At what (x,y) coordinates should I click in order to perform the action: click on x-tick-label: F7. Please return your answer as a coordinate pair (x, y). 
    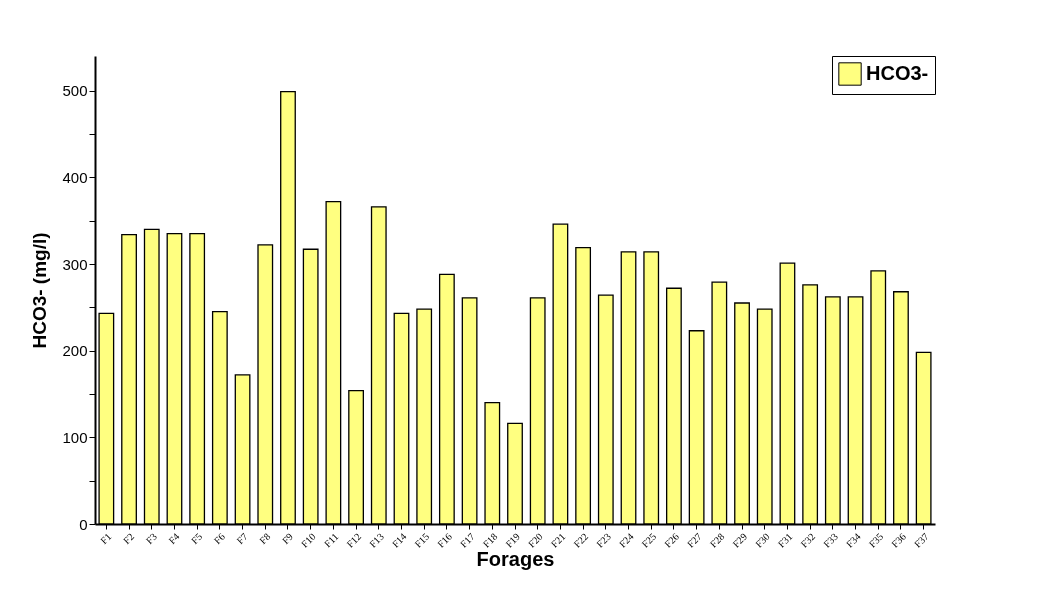
    Looking at the image, I should click on (242, 538).